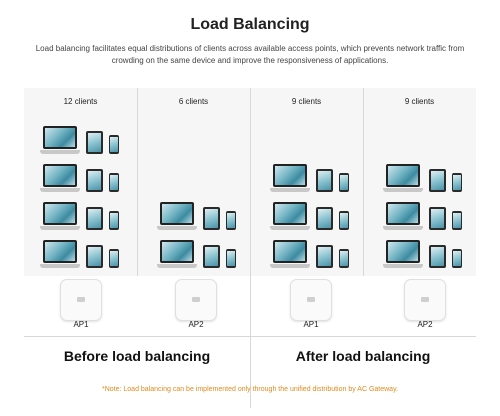 The height and width of the screenshot is (416, 500). What do you see at coordinates (193, 182) in the screenshot?
I see `column-ap2-before: 6 clients` at bounding box center [193, 182].